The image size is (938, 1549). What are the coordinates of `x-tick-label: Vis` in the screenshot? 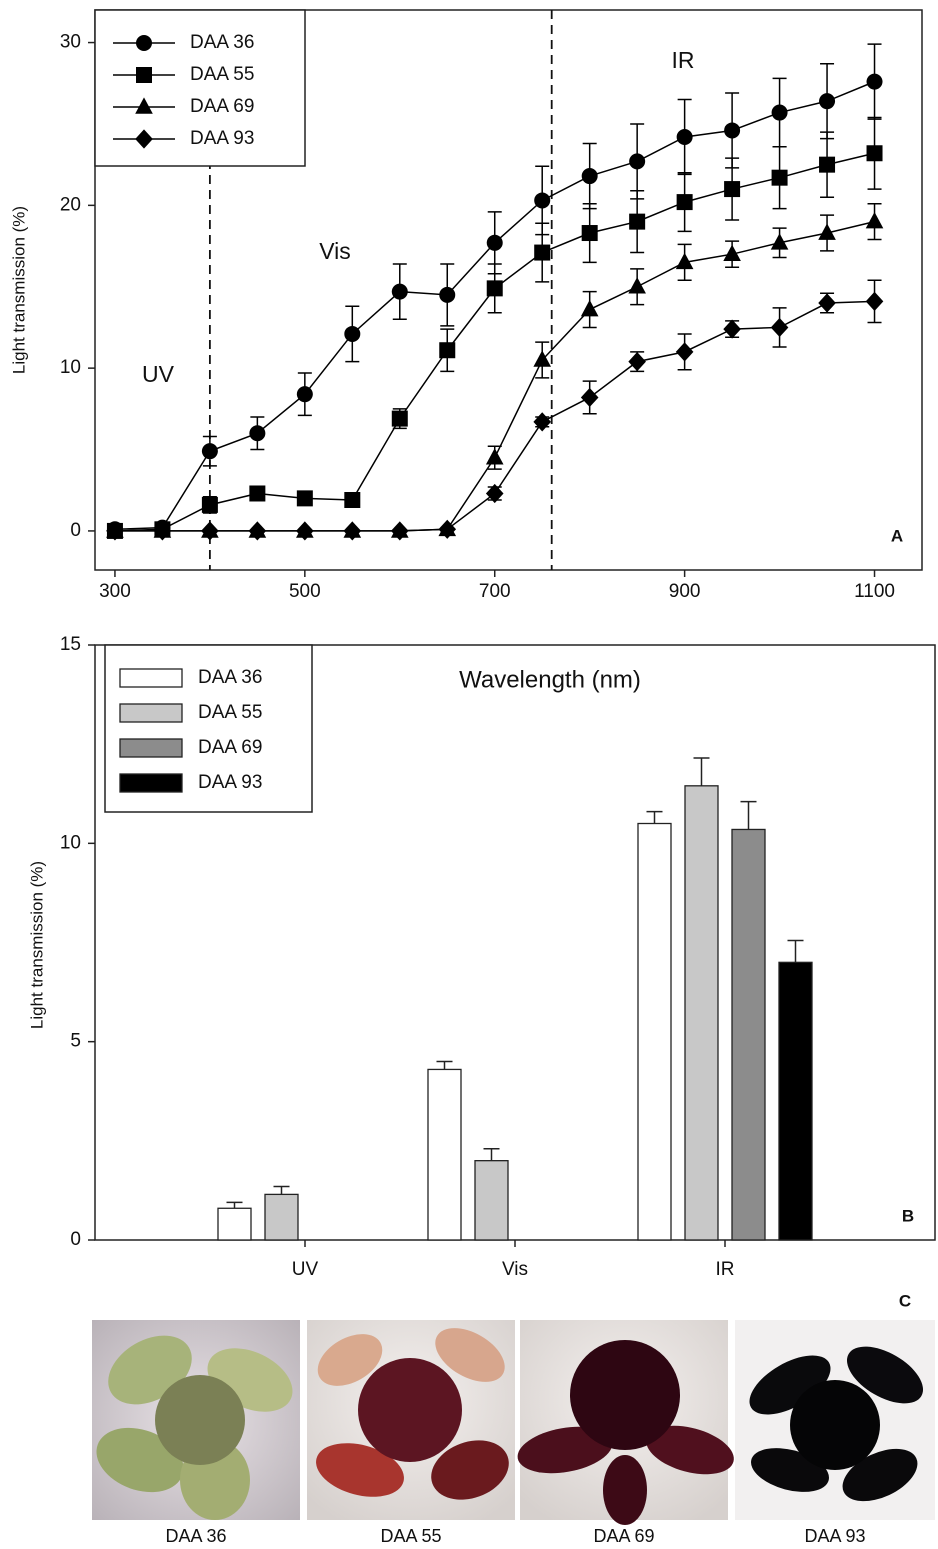 It's located at (515, 1269).